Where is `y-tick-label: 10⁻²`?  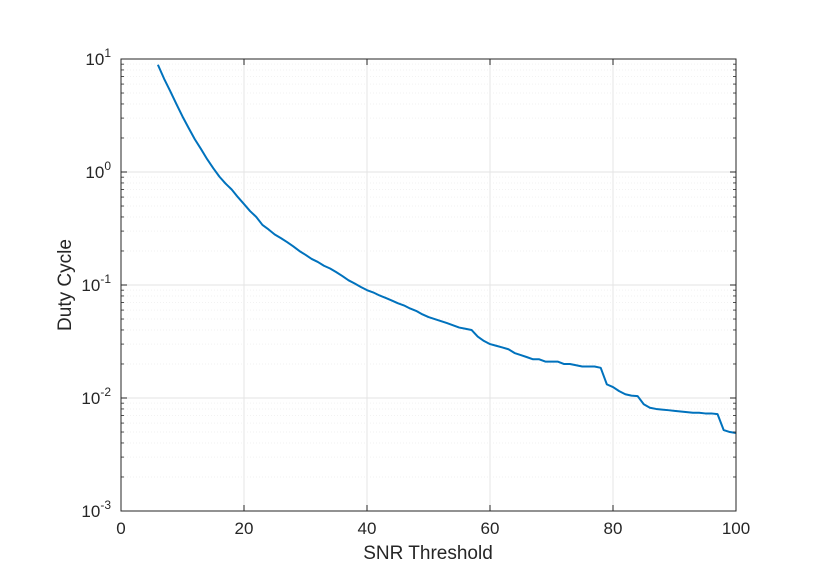 y-tick-label: 10⁻² is located at coordinates (96, 396).